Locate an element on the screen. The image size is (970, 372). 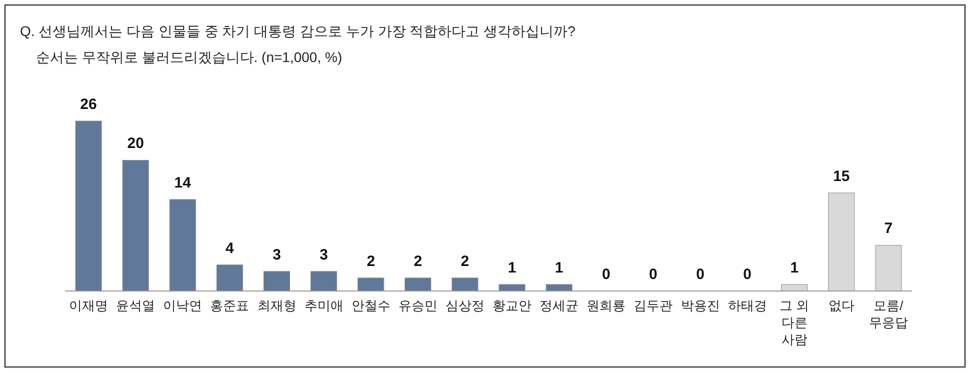
data-label: 26 is located at coordinates (88, 104).